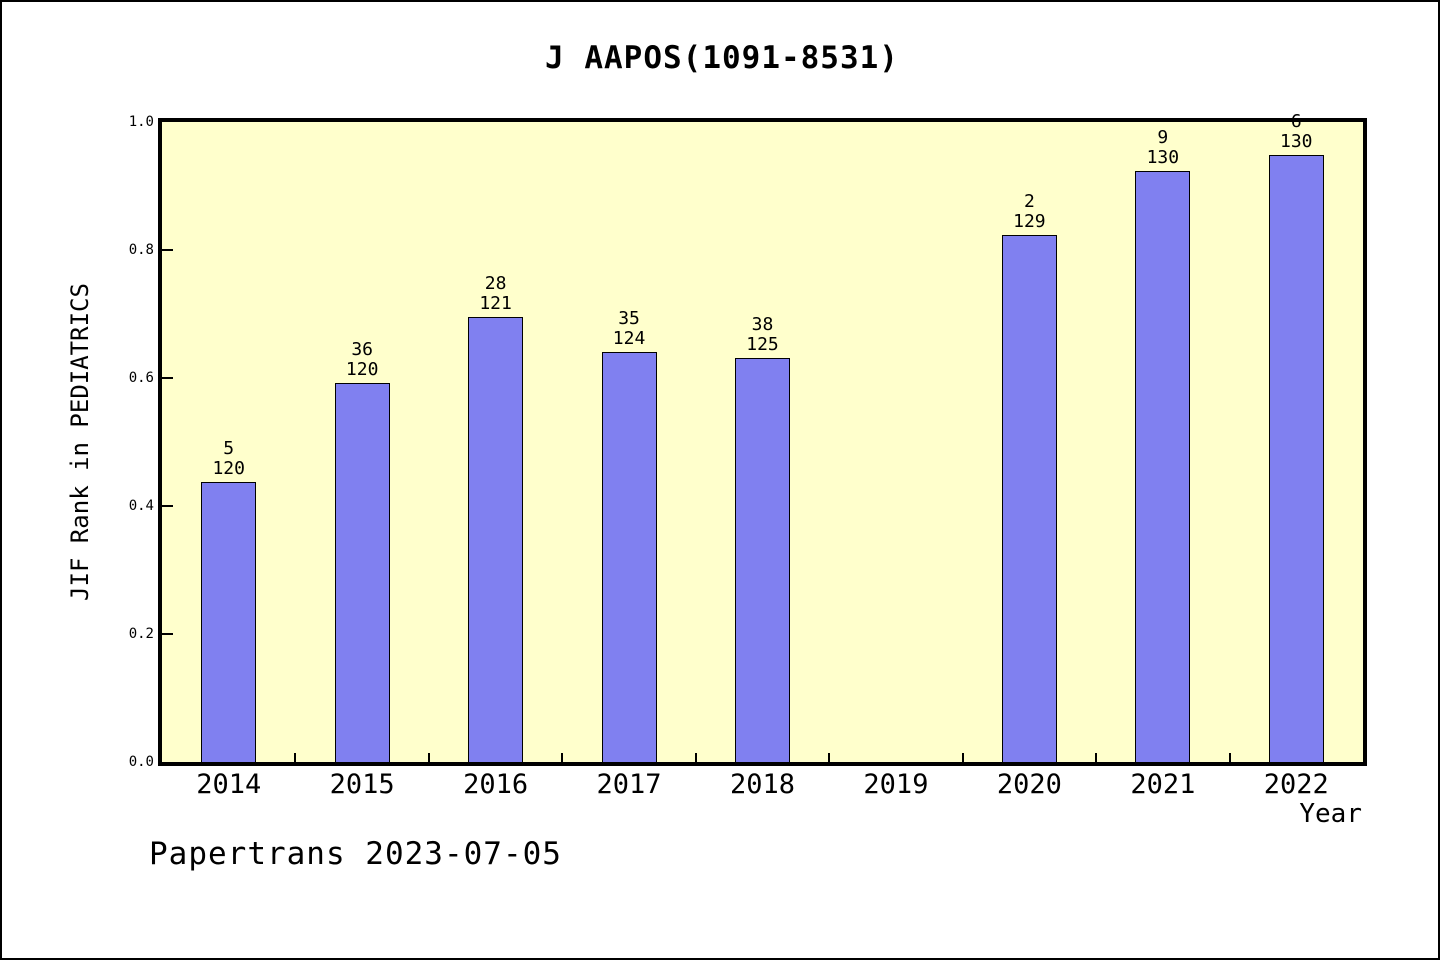 Image resolution: width=1440 pixels, height=960 pixels. Describe the element at coordinates (1330, 814) in the screenshot. I see `x-axis-title: Year` at that location.